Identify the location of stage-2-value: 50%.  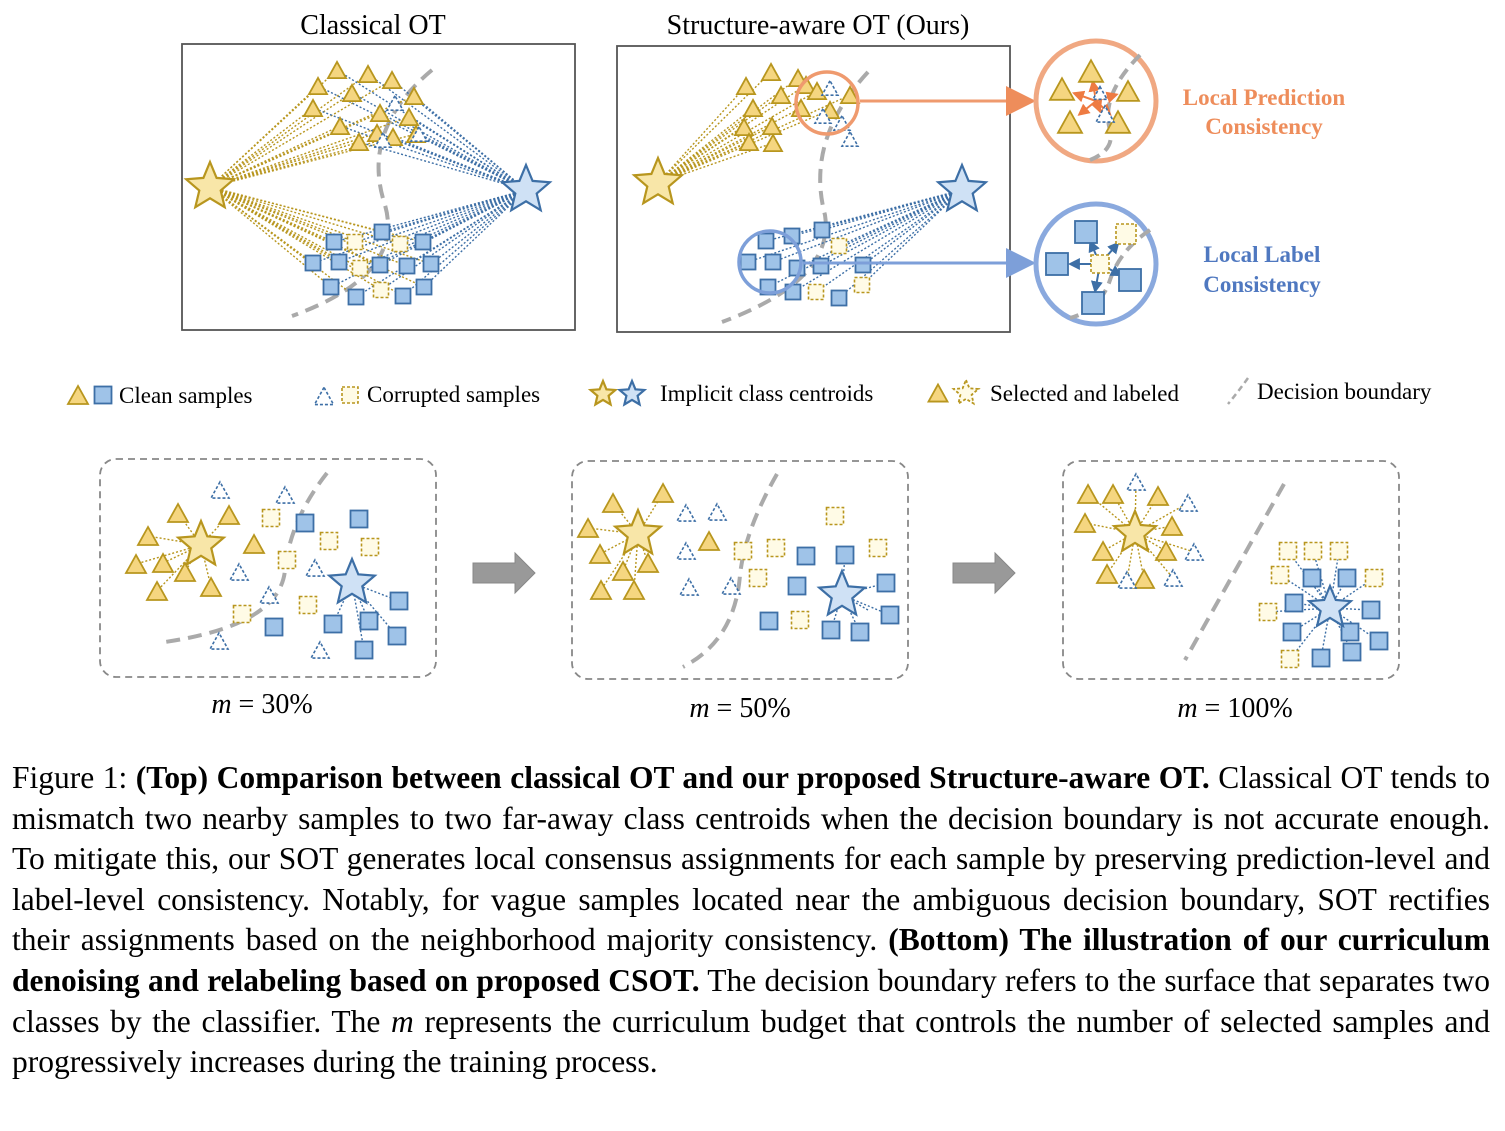
(764, 708).